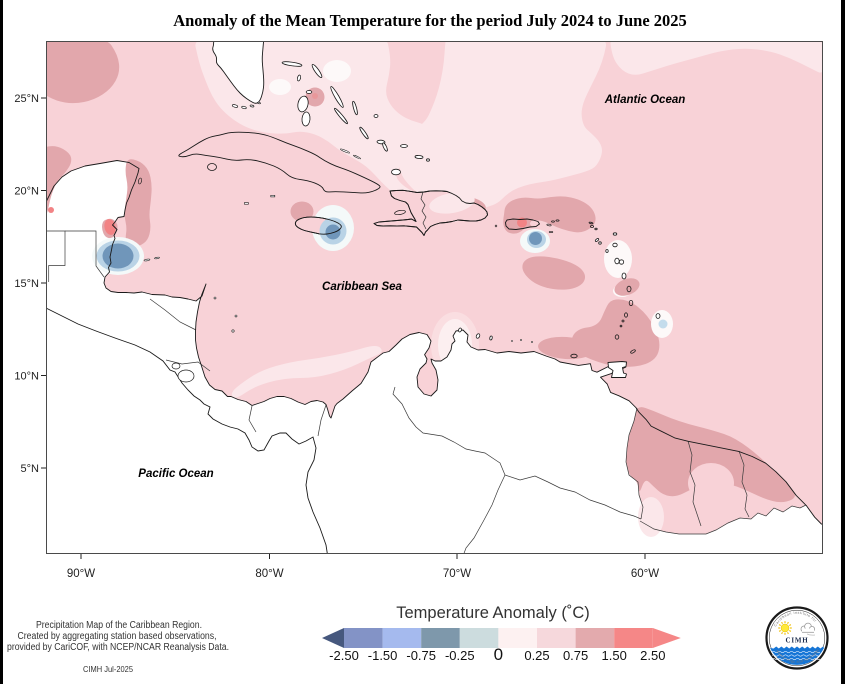  What do you see at coordinates (108, 669) in the screenshot?
I see `svg-text: CIMH Jul-2025` at bounding box center [108, 669].